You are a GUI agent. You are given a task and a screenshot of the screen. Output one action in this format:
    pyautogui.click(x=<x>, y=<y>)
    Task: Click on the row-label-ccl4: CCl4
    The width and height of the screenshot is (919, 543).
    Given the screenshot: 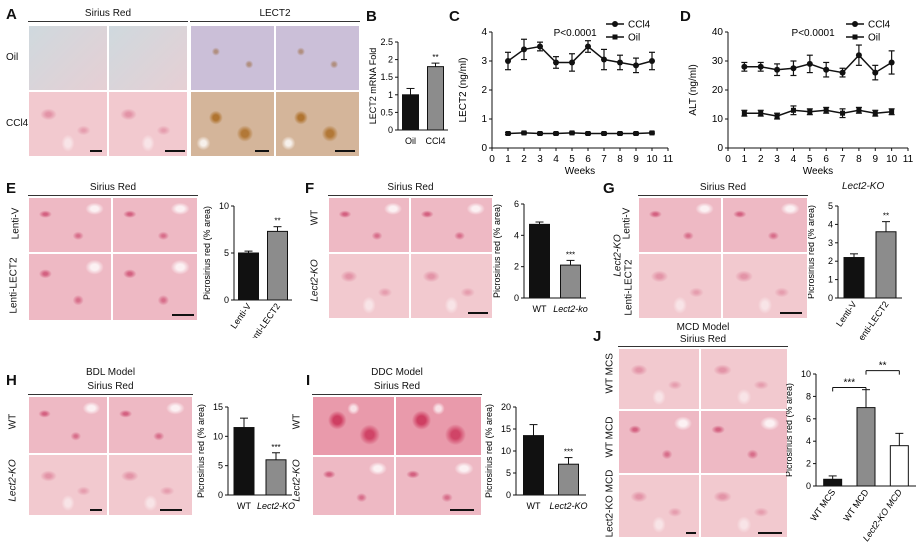 What is the action you would take?
    pyautogui.click(x=17, y=123)
    